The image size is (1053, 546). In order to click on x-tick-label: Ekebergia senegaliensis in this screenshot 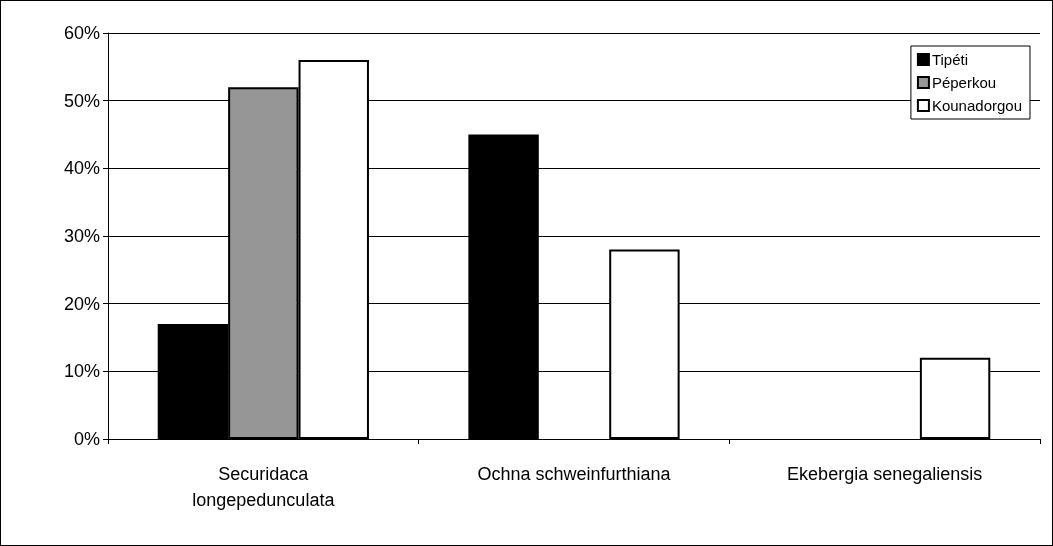, I will do `click(885, 474)`.